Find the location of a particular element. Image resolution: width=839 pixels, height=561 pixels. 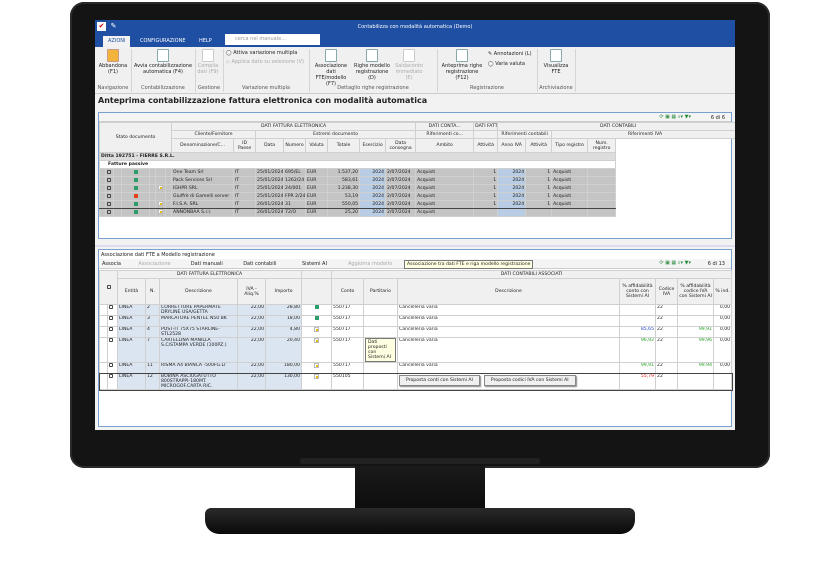

column-header: Anno IVA is located at coordinates (512, 145).